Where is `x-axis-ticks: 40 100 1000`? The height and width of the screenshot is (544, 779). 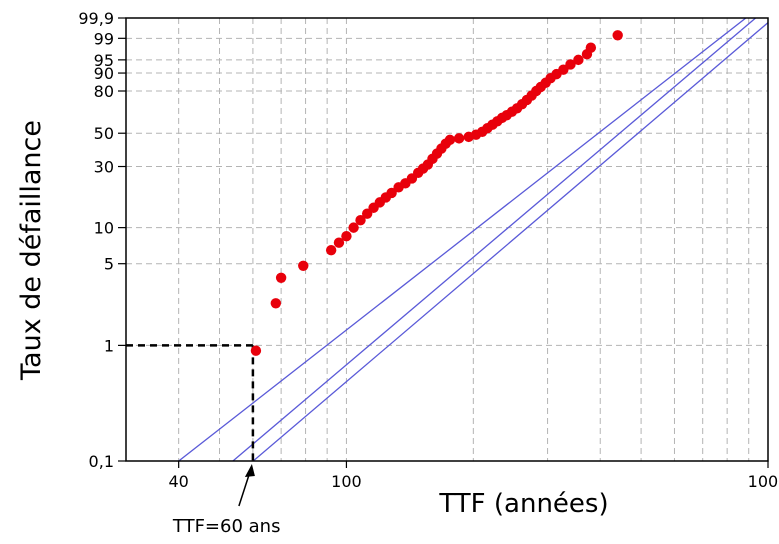
x-axis-ticks: 40 100 1000 is located at coordinates (473, 476).